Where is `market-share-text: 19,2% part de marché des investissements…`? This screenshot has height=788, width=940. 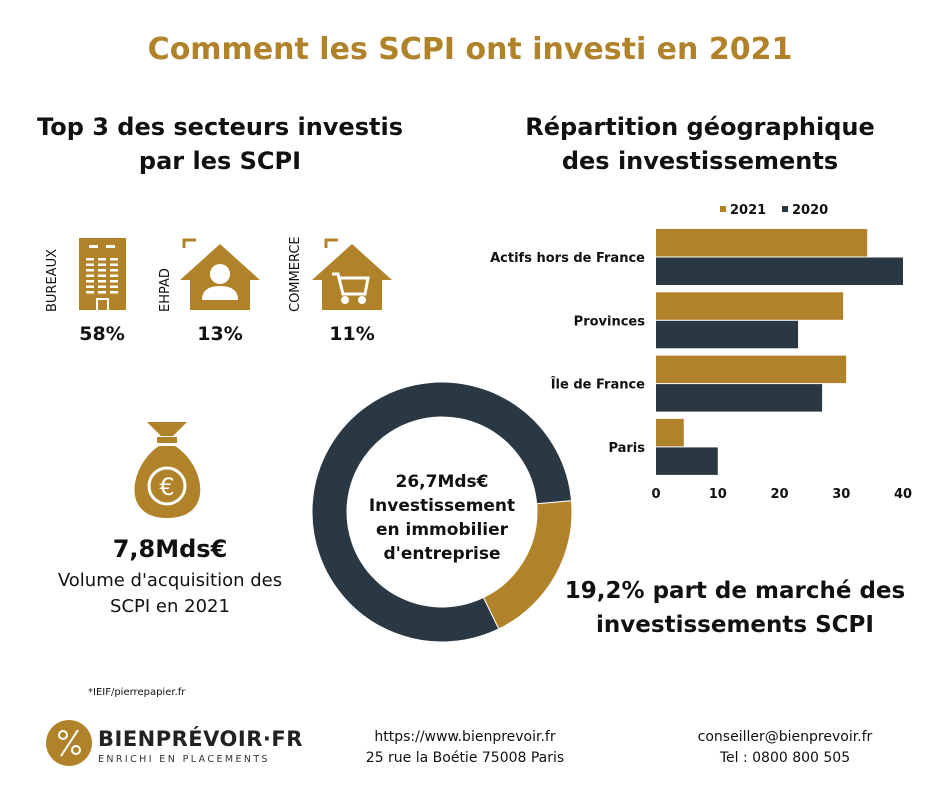
market-share-text: 19,2% part de marché des investissements… is located at coordinates (735, 608).